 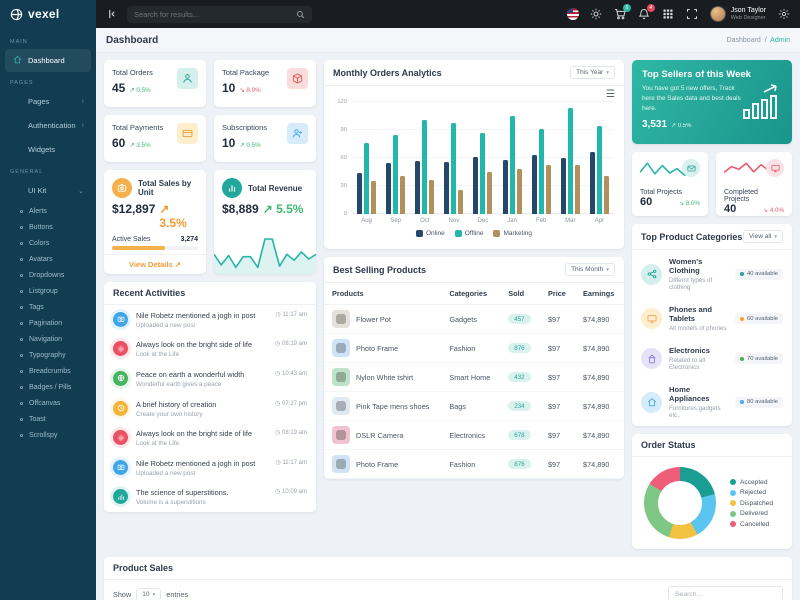 I want to click on sidebar-item-dashboard: Dashboard, so click(x=48, y=60).